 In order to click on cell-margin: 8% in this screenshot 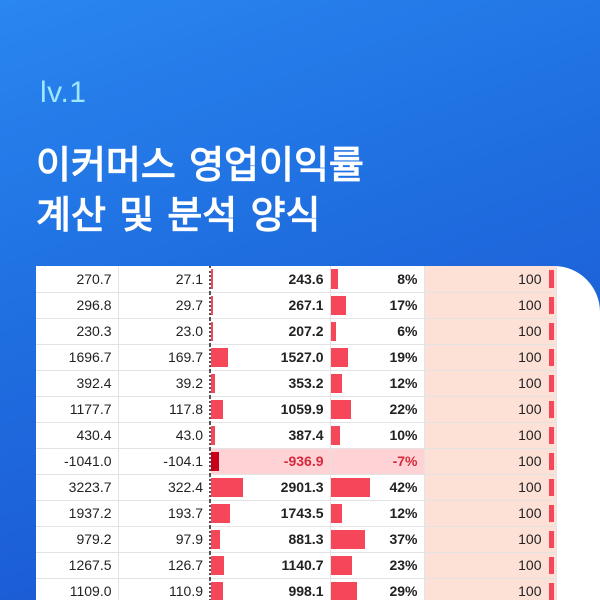, I will do `click(377, 279)`.